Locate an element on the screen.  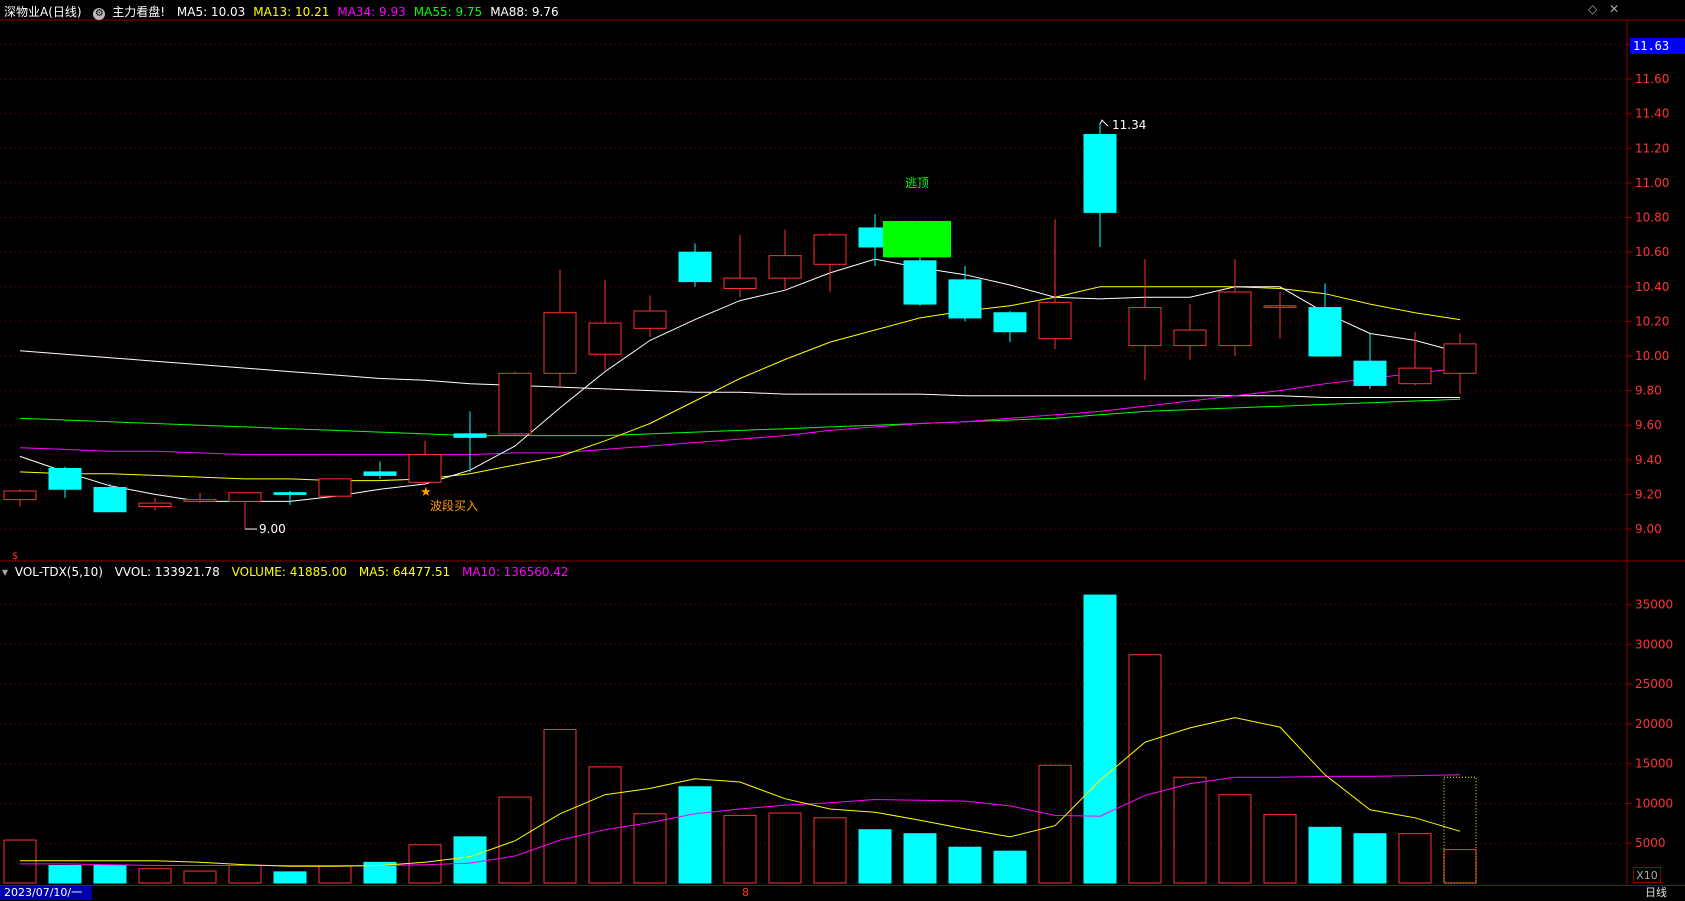
date-label: 2023/07/10/一 is located at coordinates (46, 893).